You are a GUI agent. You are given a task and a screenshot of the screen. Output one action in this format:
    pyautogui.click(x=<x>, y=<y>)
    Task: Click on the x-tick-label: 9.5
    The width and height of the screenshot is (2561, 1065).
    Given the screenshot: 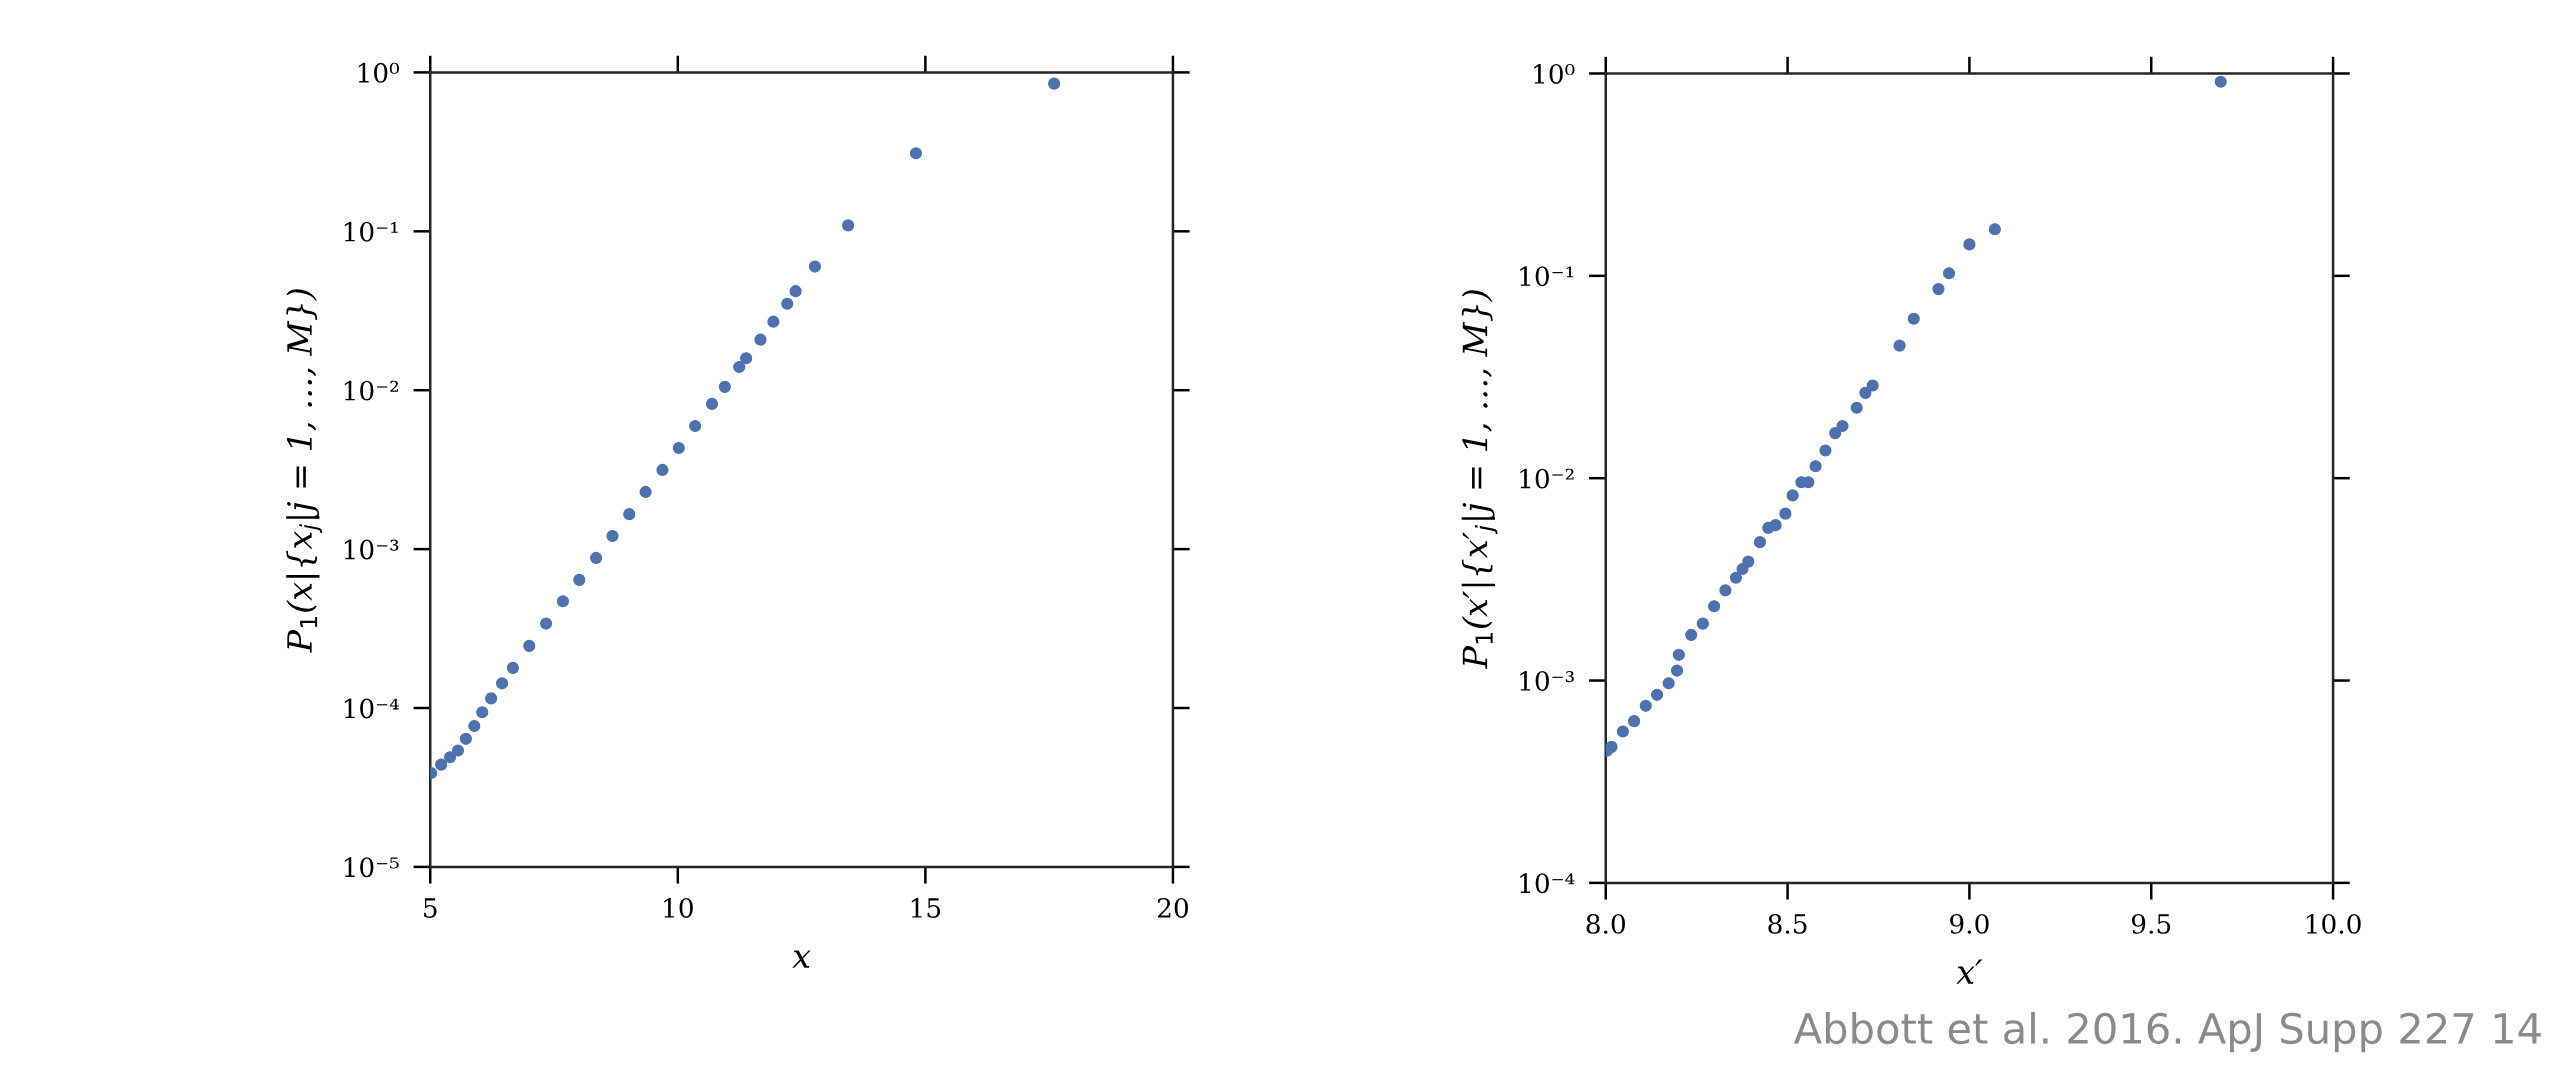 What is the action you would take?
    pyautogui.click(x=2151, y=923)
    